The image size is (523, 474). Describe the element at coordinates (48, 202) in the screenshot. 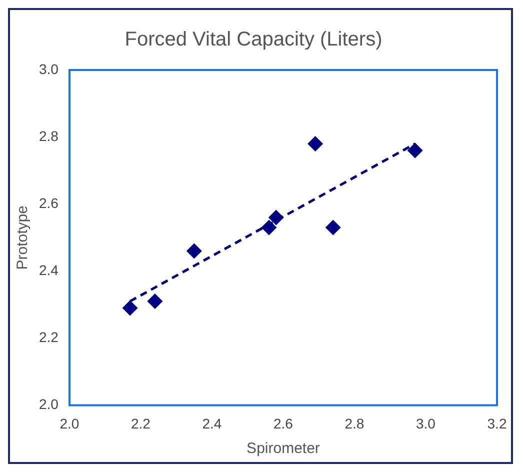

I see `y-tick-label: 2.6` at that location.